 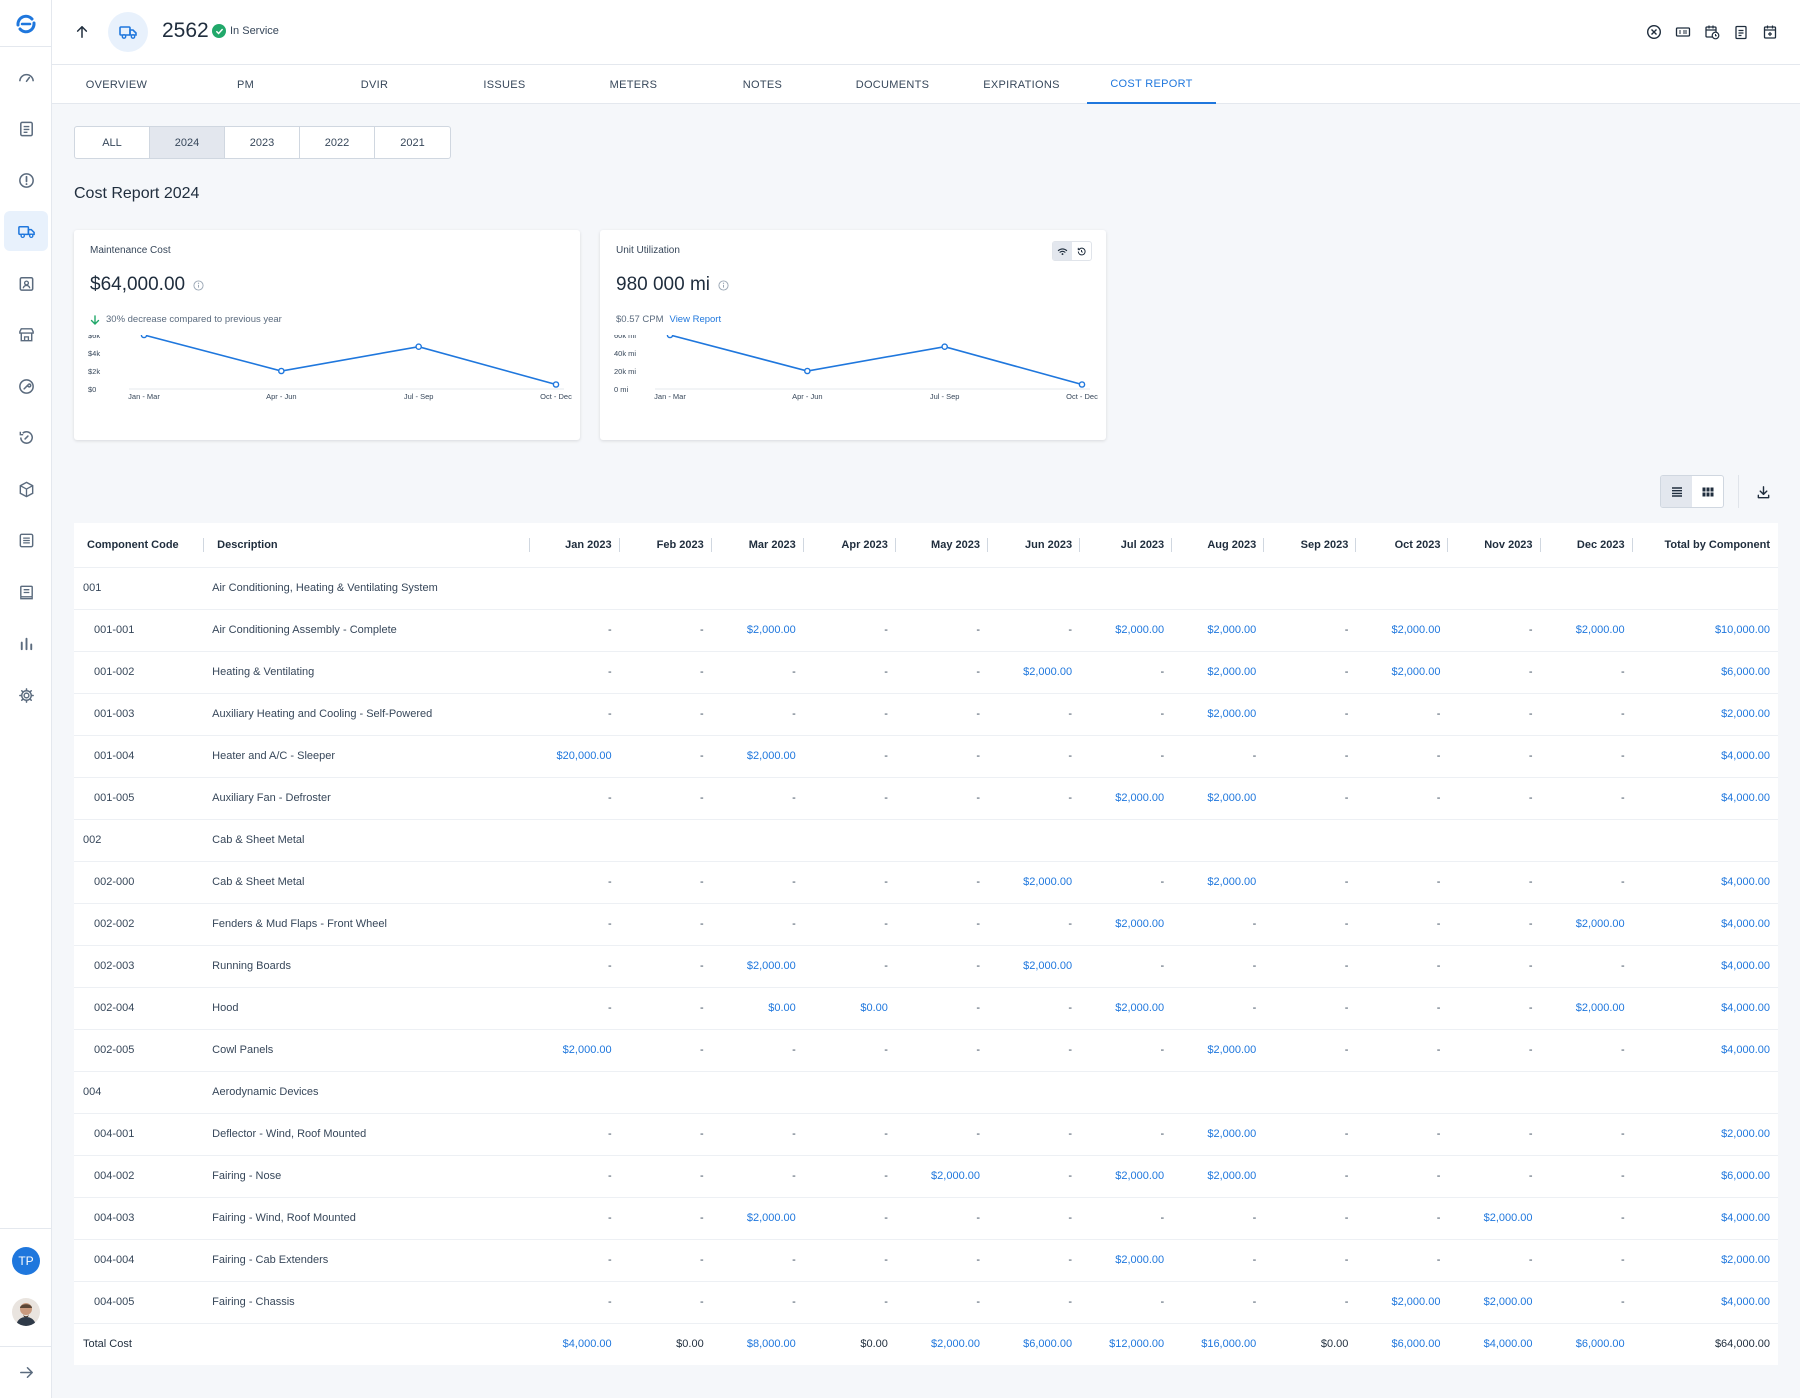 I want to click on sidebar-item-dashboard, so click(x=26, y=77).